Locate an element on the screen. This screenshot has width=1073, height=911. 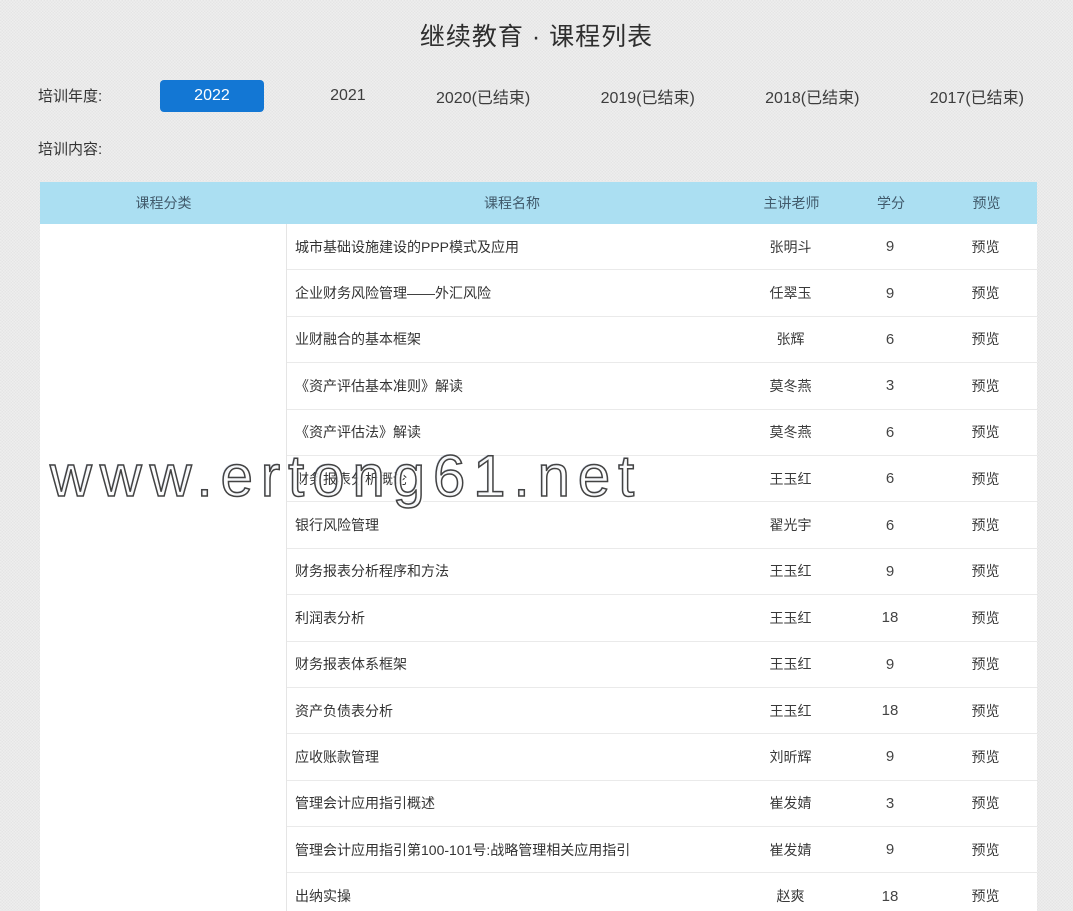
course-name: 管理会计应用指引概述 is located at coordinates (365, 803).